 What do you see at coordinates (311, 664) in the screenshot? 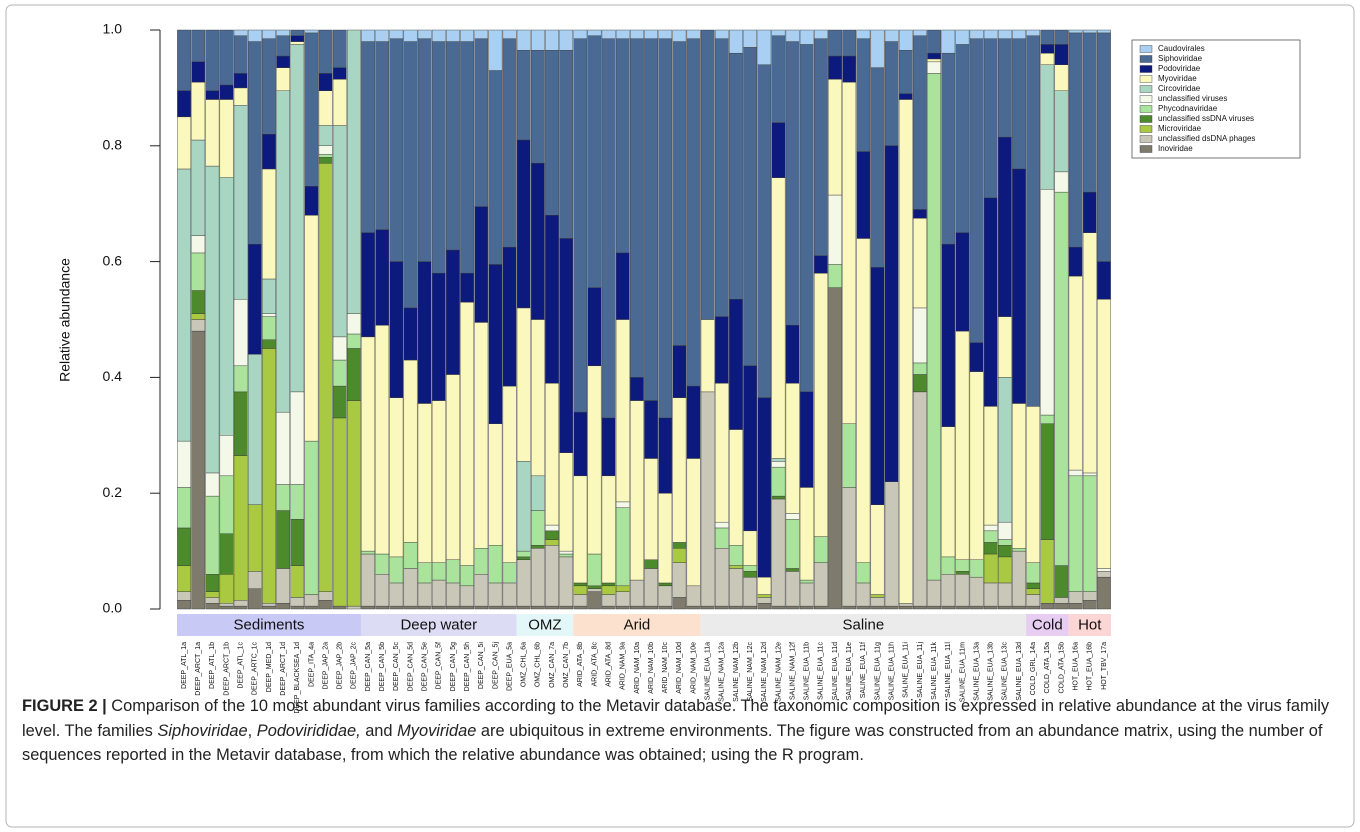
I see `x-tick-label: DEEP_ITA_4a` at bounding box center [311, 664].